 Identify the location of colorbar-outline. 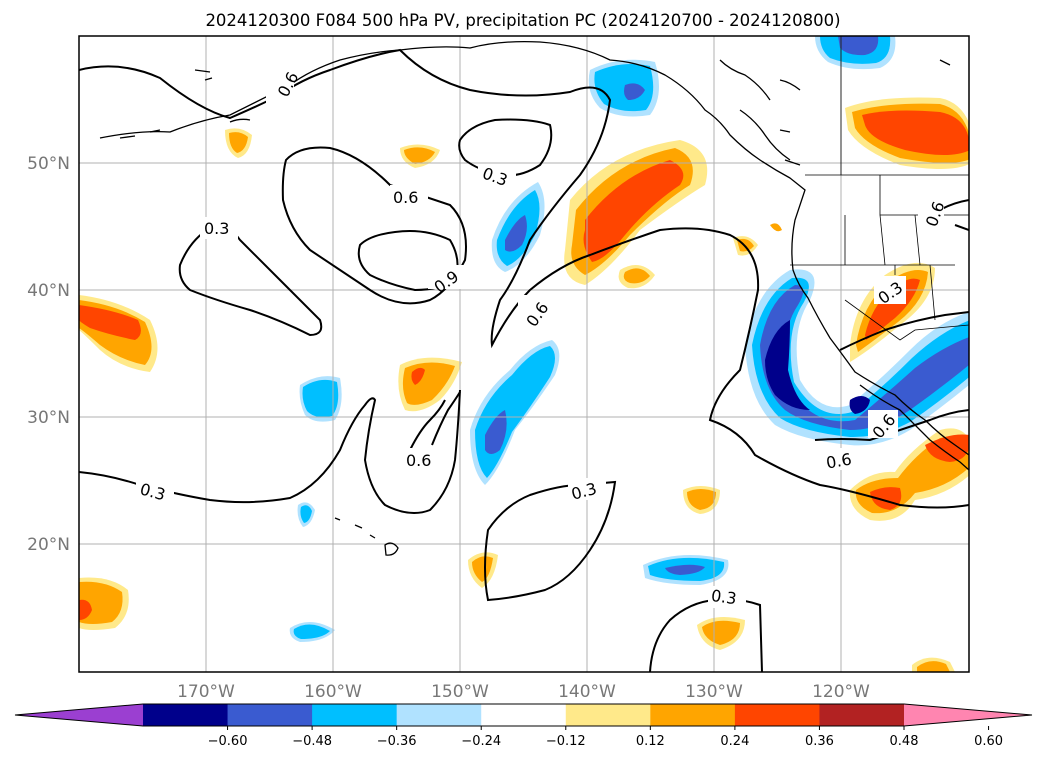
(523, 715).